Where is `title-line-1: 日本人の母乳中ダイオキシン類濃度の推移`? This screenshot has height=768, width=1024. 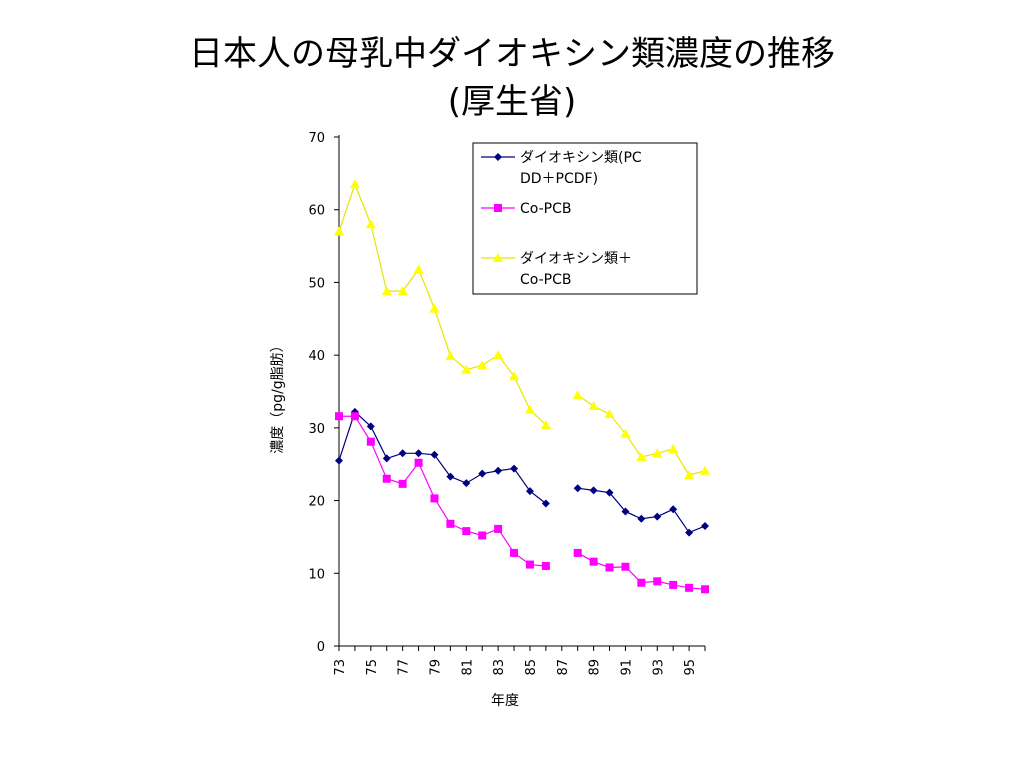
title-line-1: 日本人の母乳中ダイオキシン類濃度の推移 is located at coordinates (512, 54).